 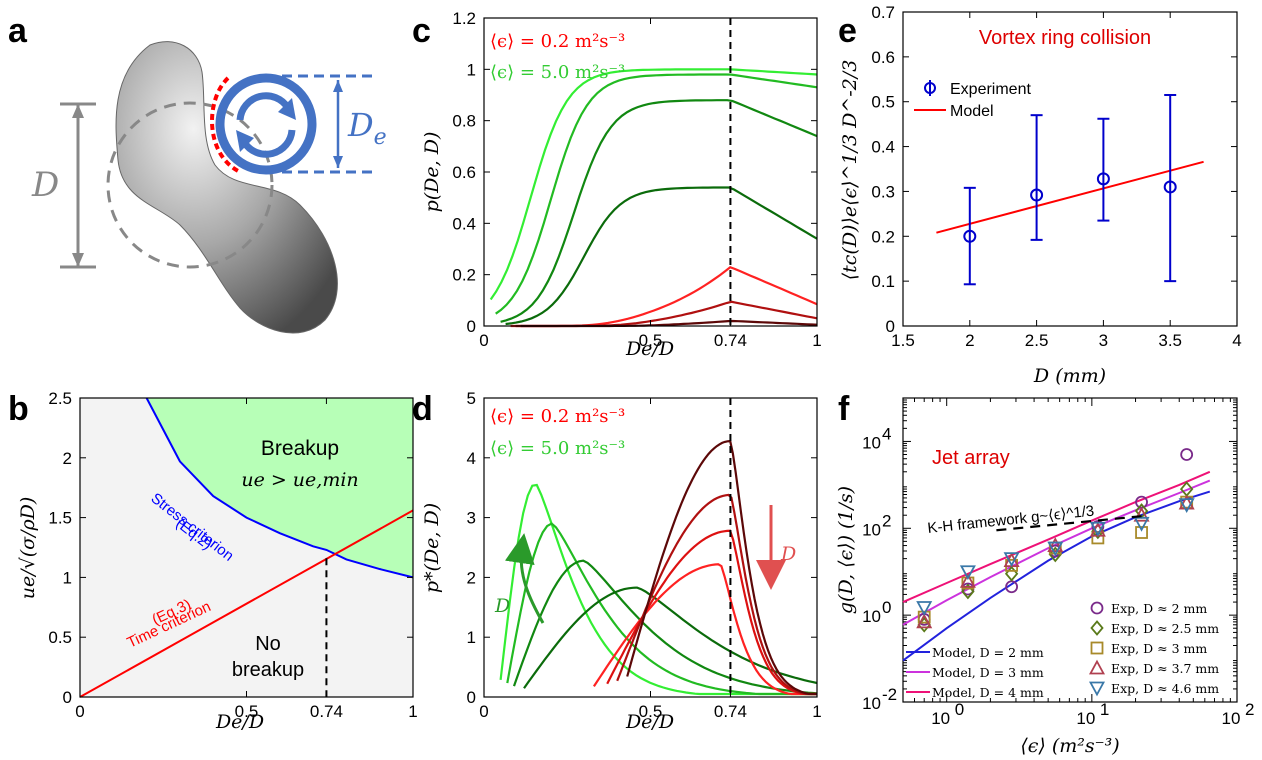 I want to click on panel-label-e: e, so click(x=847, y=31).